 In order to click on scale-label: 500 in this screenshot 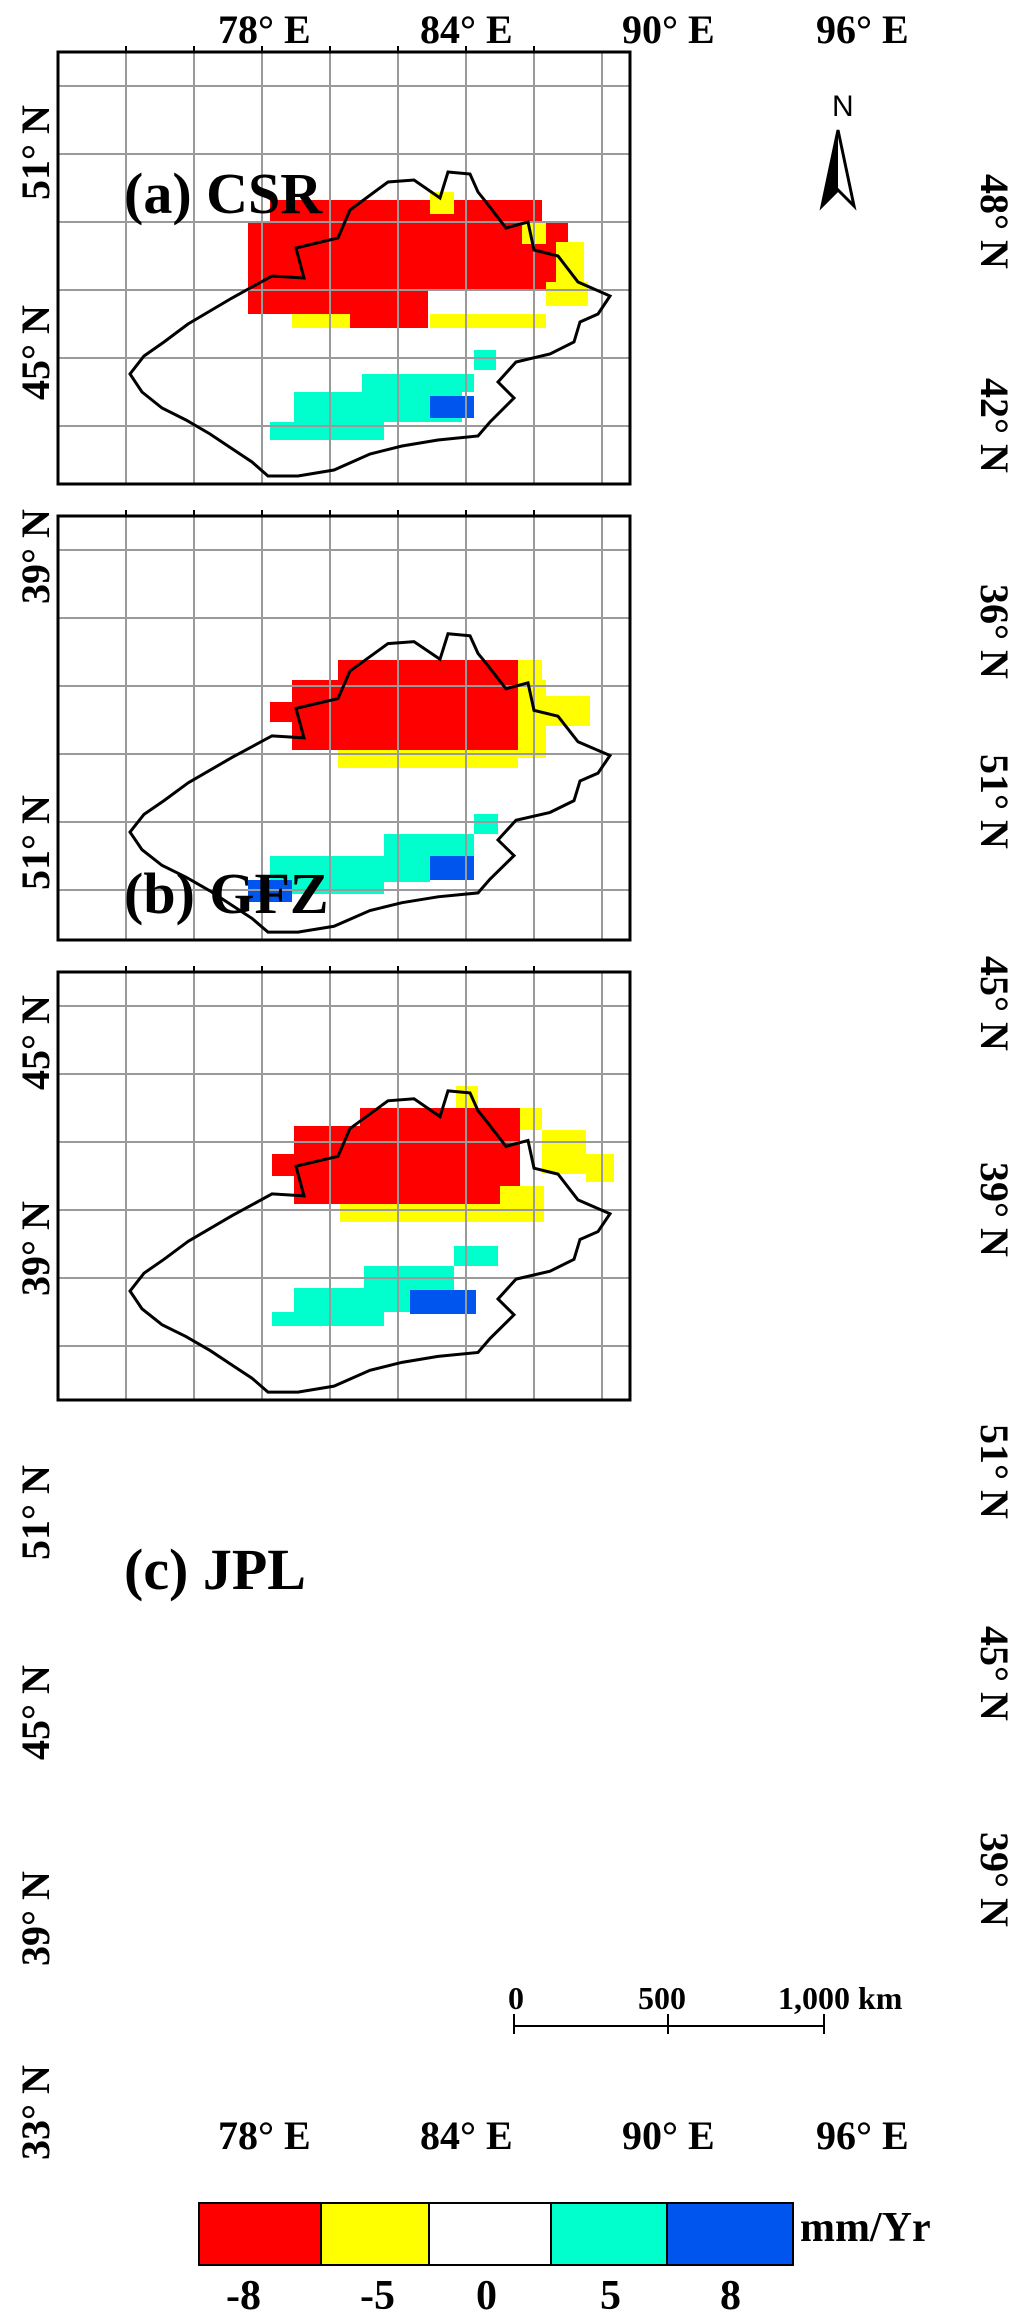, I will do `click(662, 1998)`.